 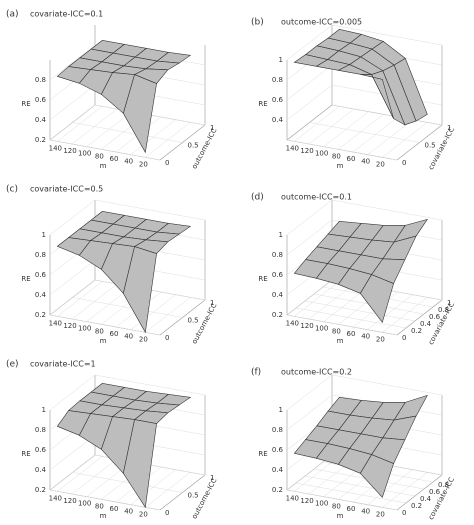 I want to click on axis-line, so click(x=419, y=317).